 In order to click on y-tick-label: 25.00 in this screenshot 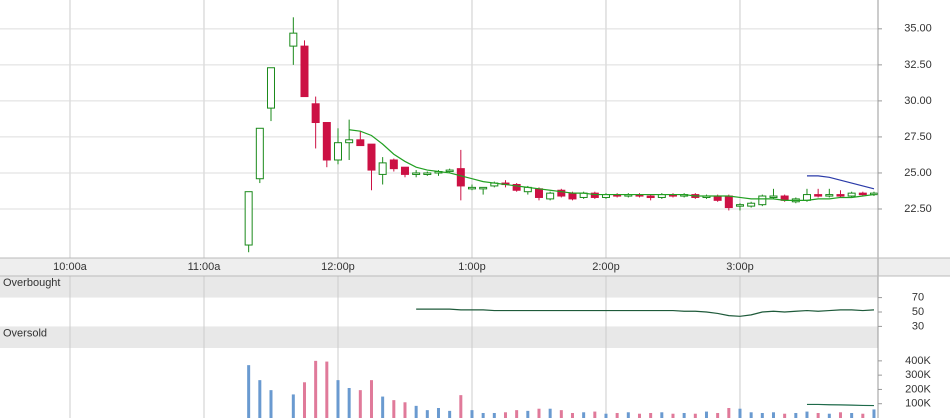, I will do `click(918, 173)`.